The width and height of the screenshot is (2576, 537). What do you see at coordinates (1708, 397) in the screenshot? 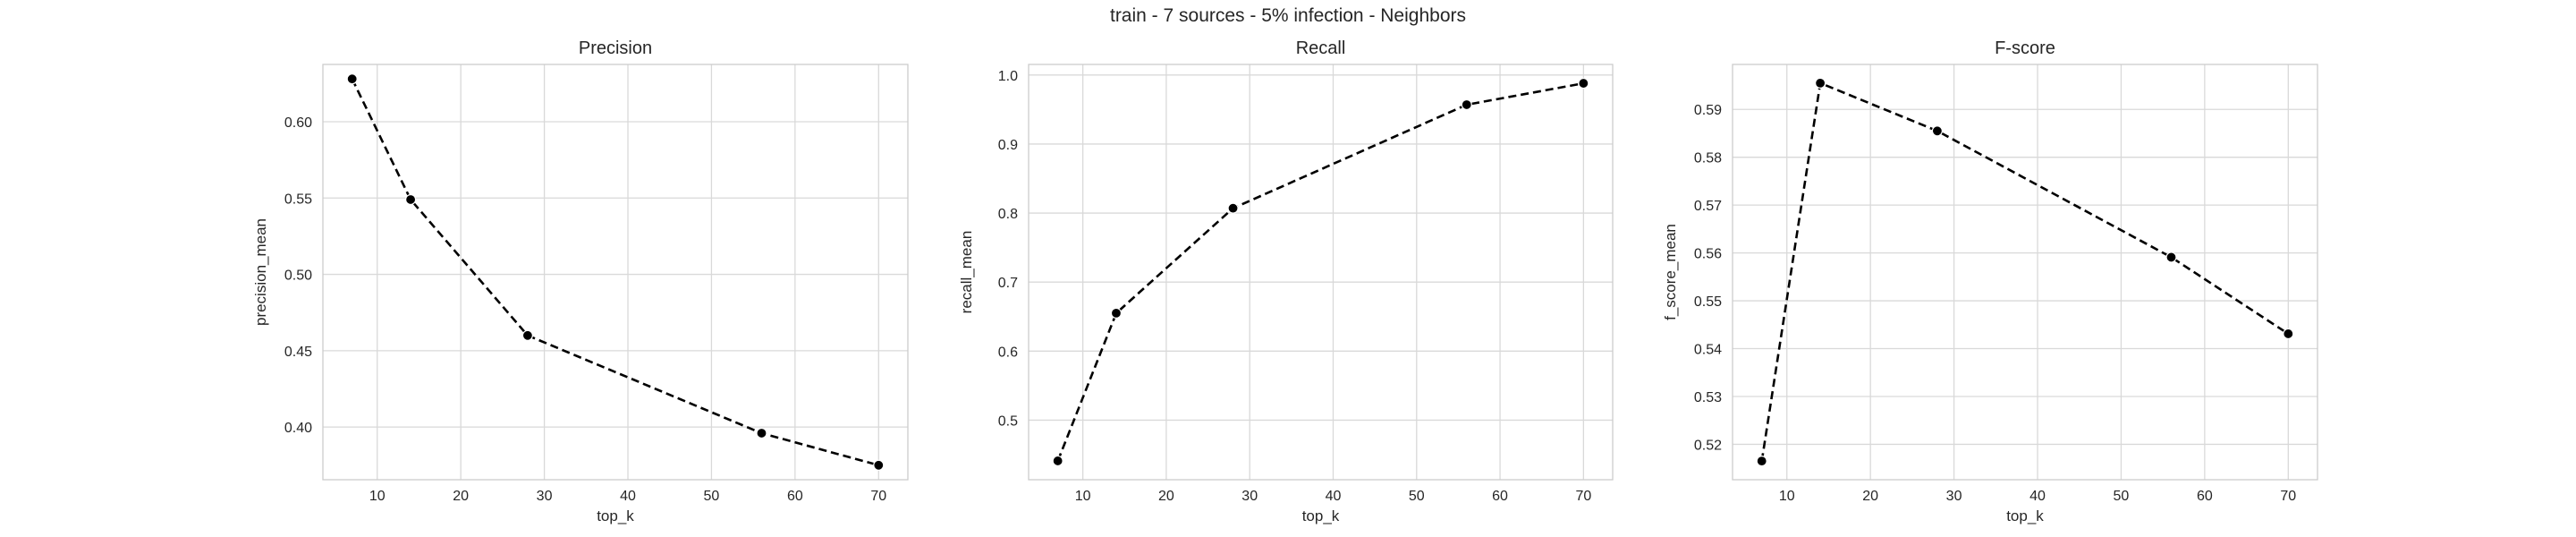
I see `f-score-y-tick-label: 0.53` at bounding box center [1708, 397].